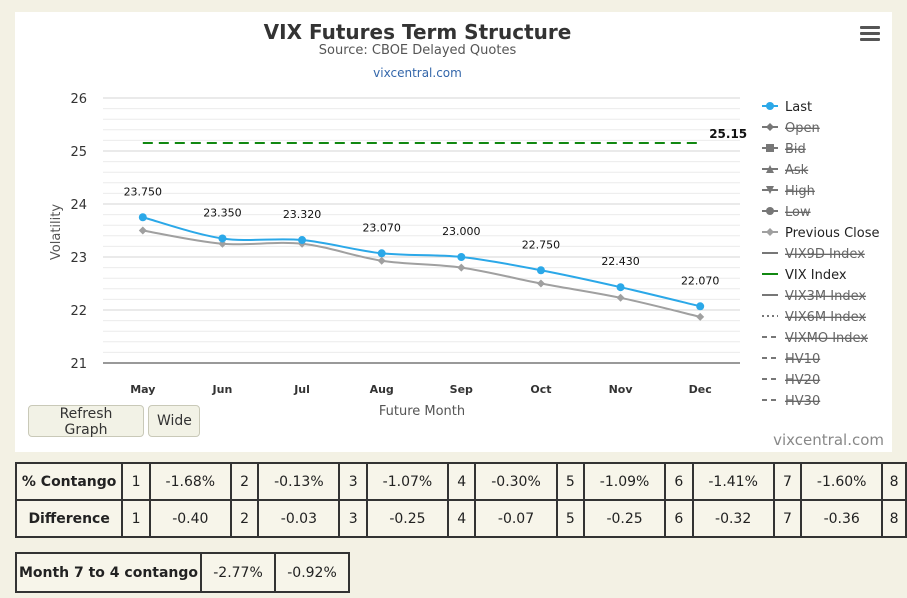 This screenshot has width=907, height=598. I want to click on legend-item: HV20, so click(802, 380).